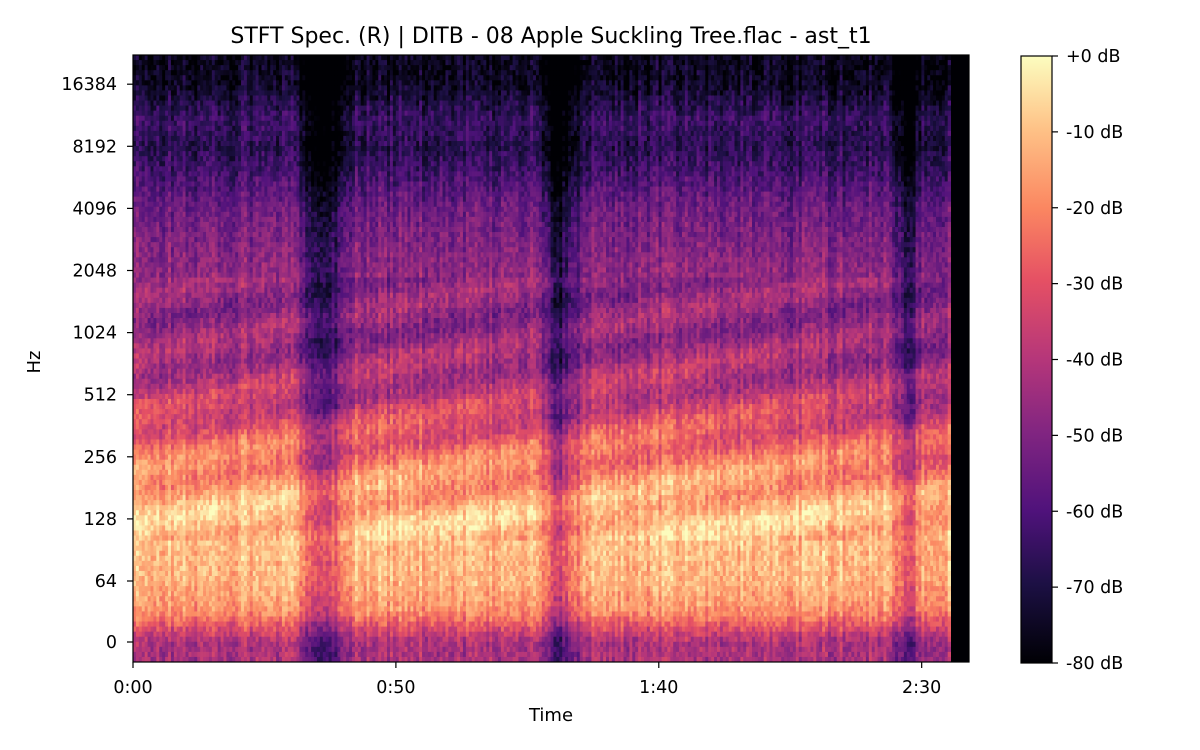 The height and width of the screenshot is (750, 1200). What do you see at coordinates (1094, 588) in the screenshot?
I see `colorbar-tick-label: -70 dB` at bounding box center [1094, 588].